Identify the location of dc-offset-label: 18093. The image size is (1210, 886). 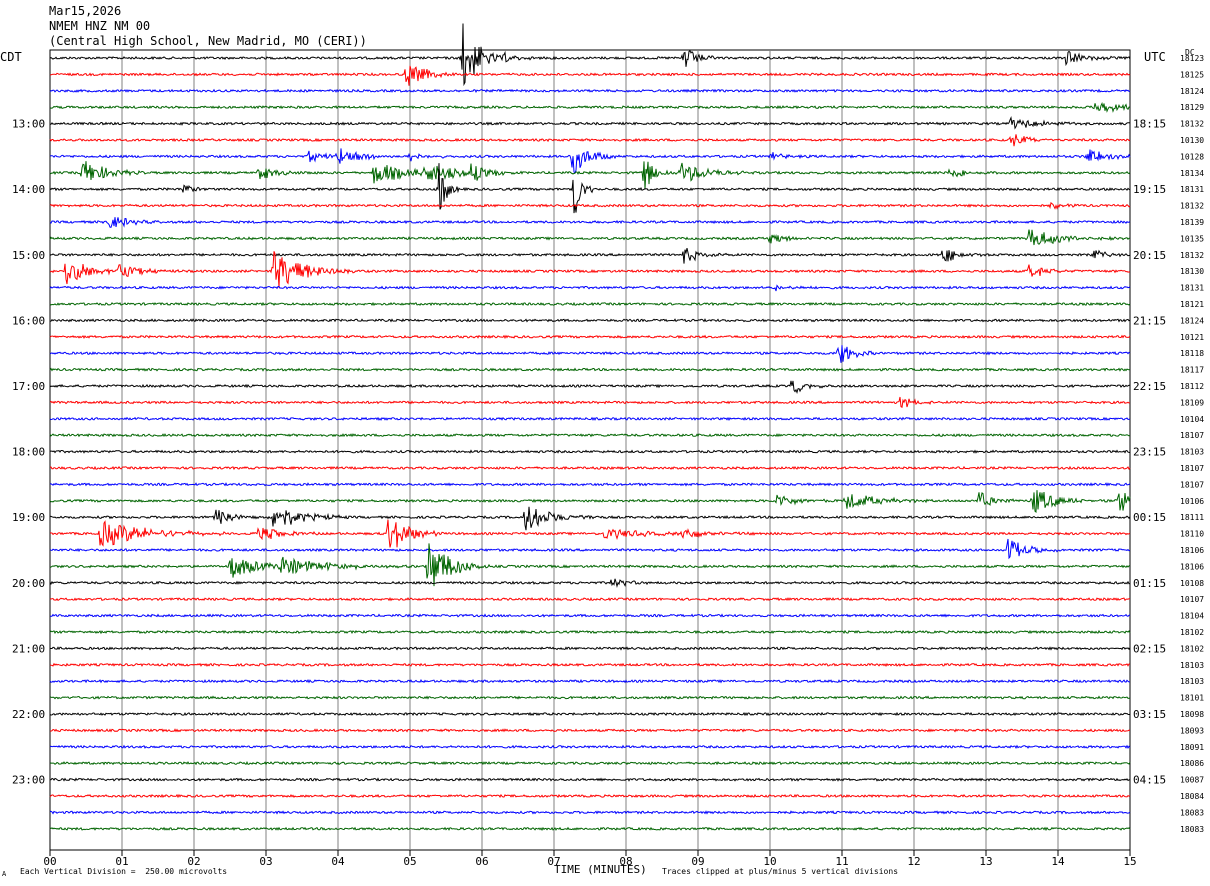
(1192, 730).